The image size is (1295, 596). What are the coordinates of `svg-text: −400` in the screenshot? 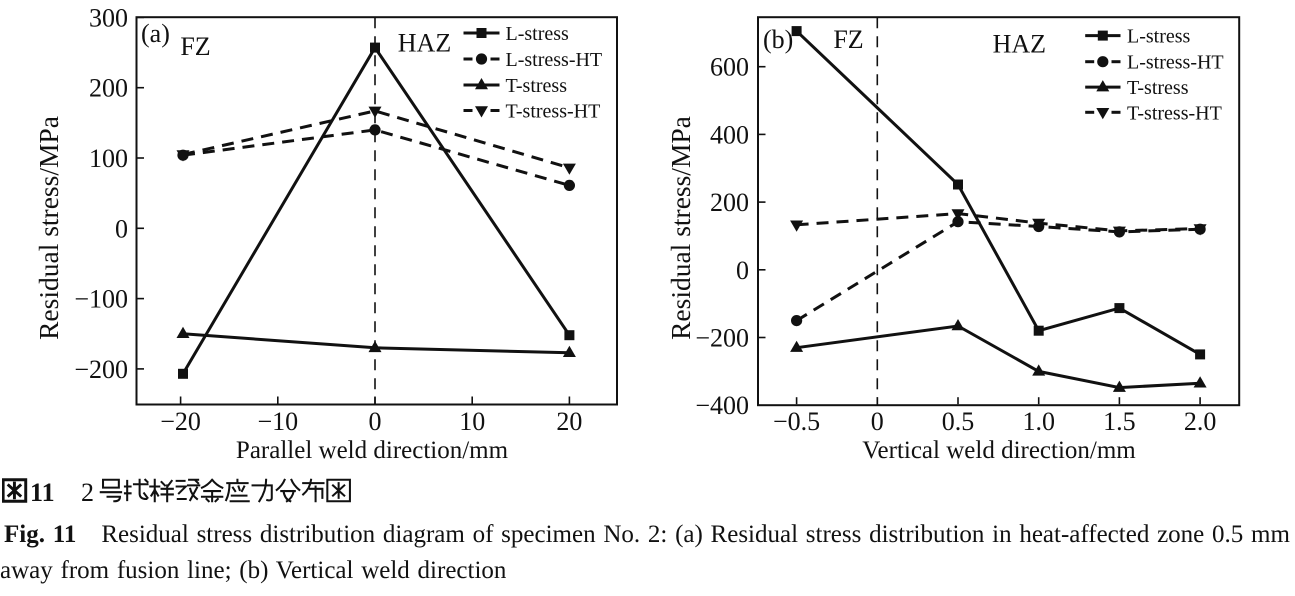 It's located at (722, 405).